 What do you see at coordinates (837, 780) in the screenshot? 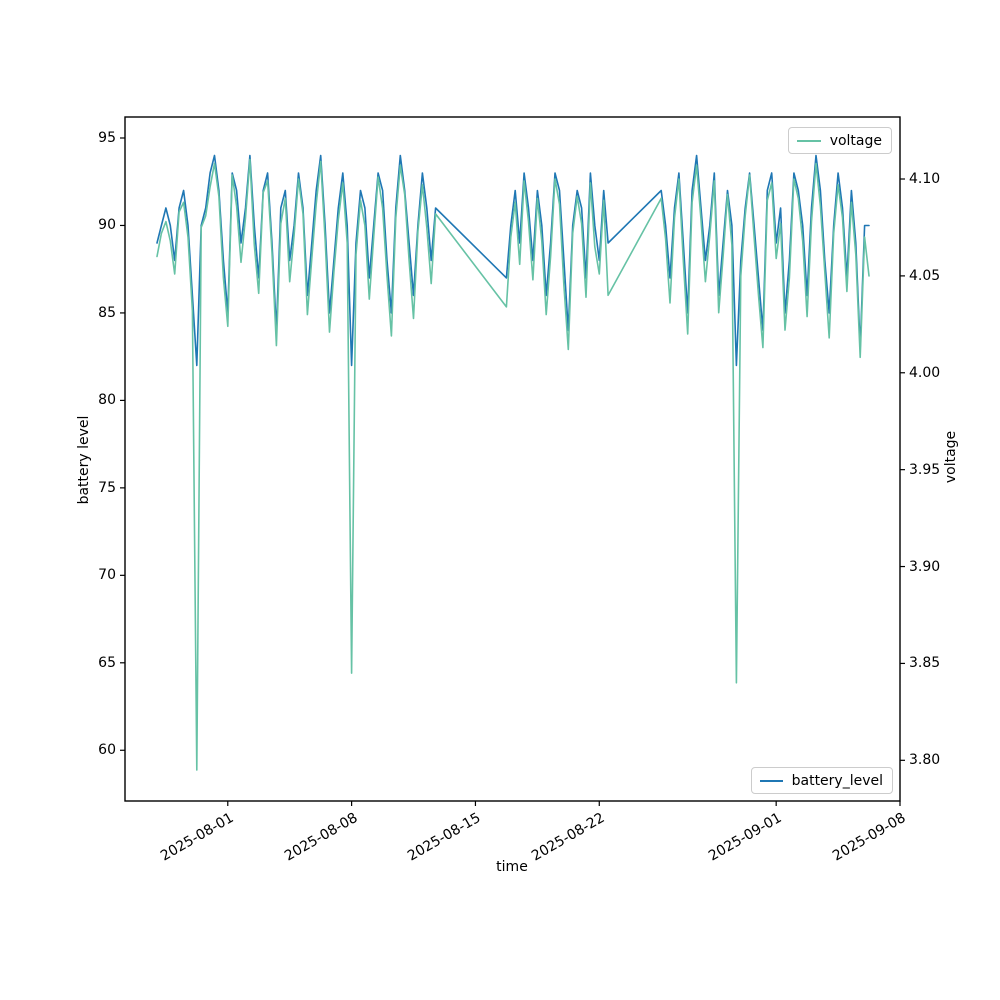
I see `legend-battery-level-label: battery_level` at bounding box center [837, 780].